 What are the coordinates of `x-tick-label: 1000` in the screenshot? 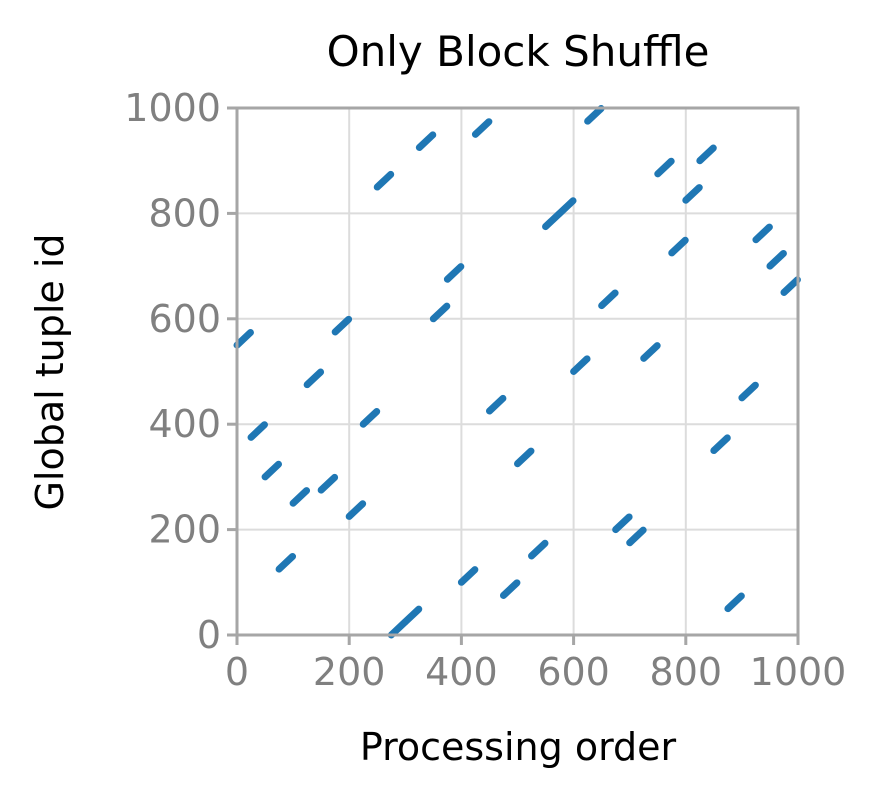 It's located at (798, 672).